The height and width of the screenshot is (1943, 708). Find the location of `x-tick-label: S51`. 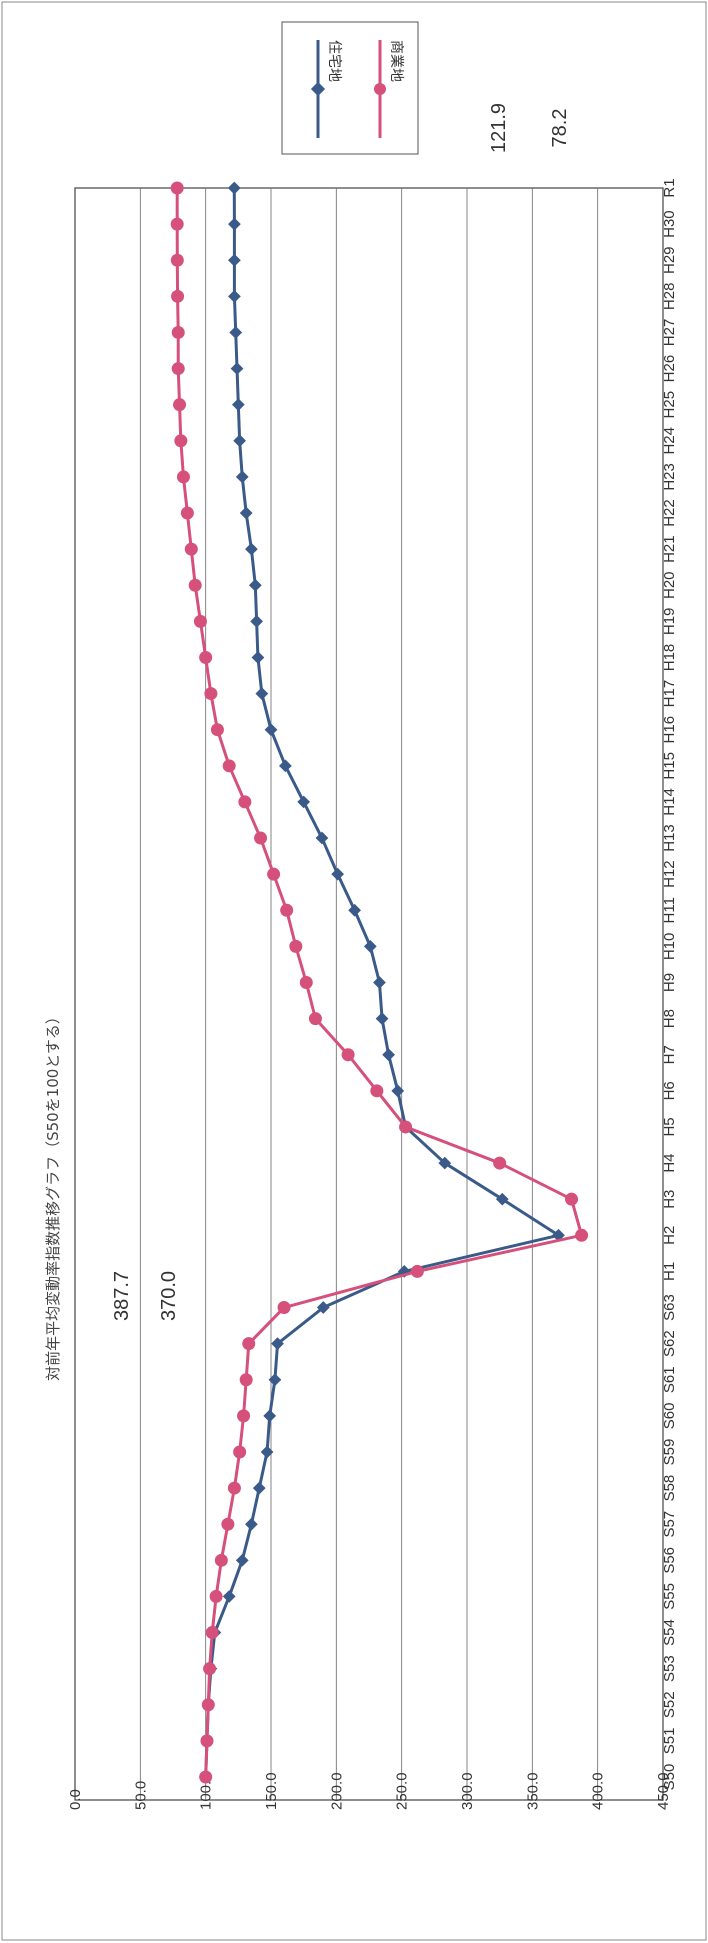

x-tick-label: S51 is located at coordinates (669, 1741).